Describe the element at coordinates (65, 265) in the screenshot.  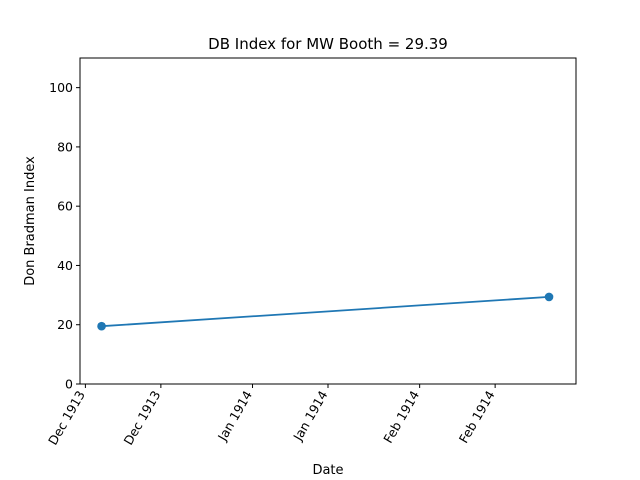
I see `y-tick-label: 40` at that location.